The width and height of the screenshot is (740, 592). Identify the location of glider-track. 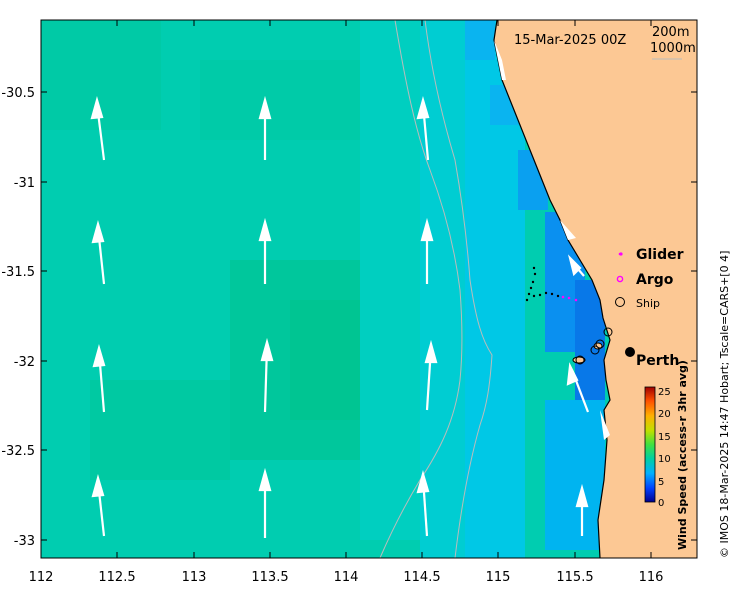
(573, 277).